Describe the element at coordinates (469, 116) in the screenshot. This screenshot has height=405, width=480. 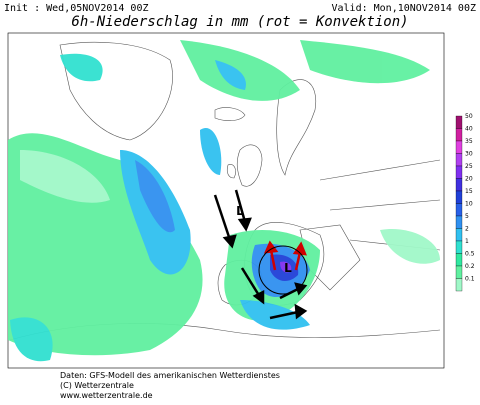
I see `legend-label: 50` at that location.